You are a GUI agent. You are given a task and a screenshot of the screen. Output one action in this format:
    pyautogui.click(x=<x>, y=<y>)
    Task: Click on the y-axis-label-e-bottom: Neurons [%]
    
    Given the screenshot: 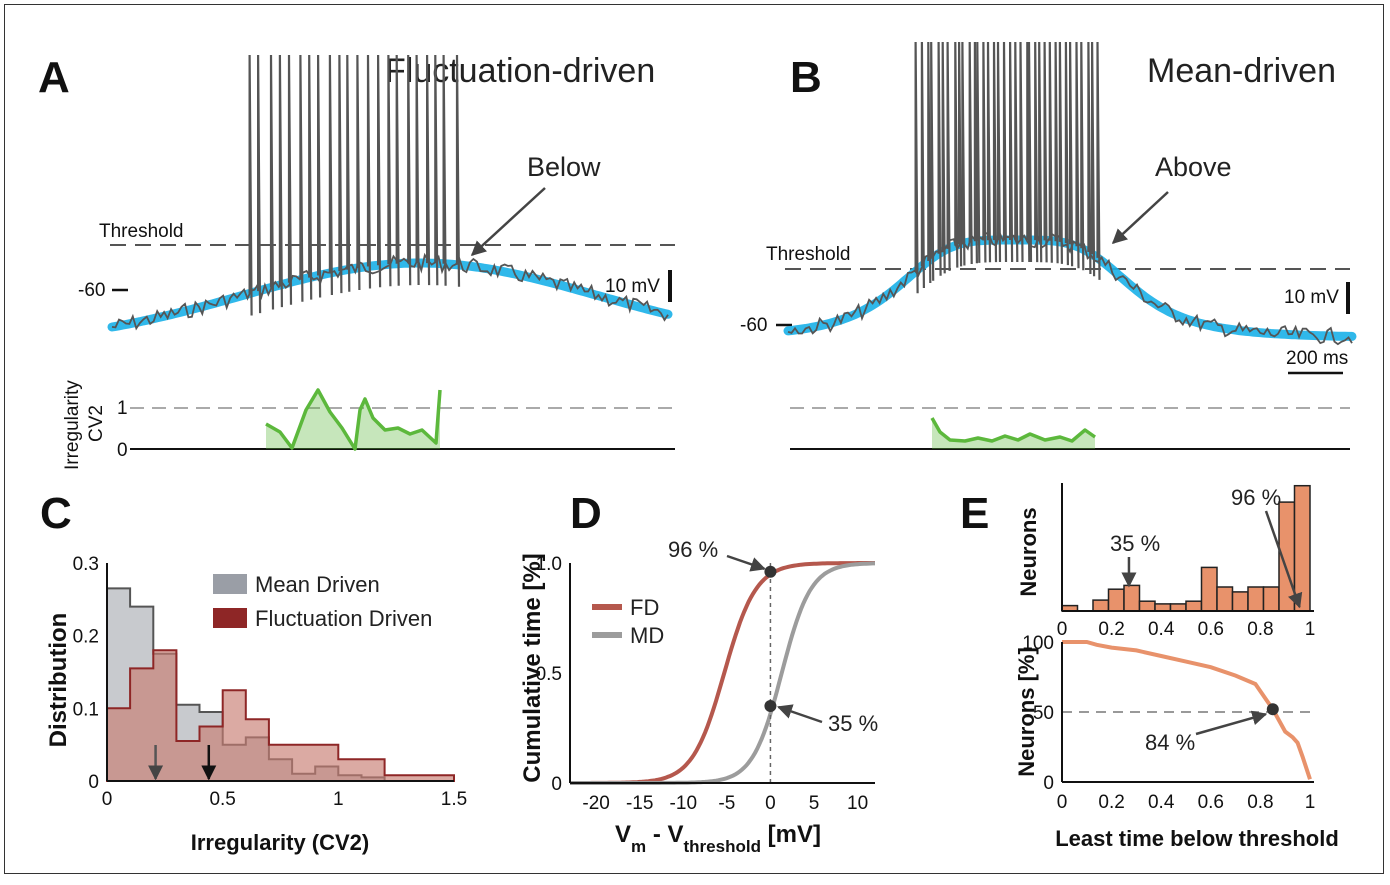 What is the action you would take?
    pyautogui.click(x=1026, y=712)
    